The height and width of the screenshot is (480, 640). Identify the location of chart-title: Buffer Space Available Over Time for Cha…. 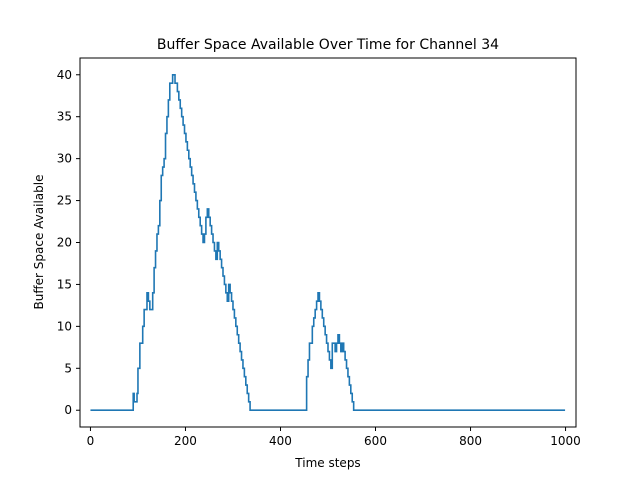
(328, 45).